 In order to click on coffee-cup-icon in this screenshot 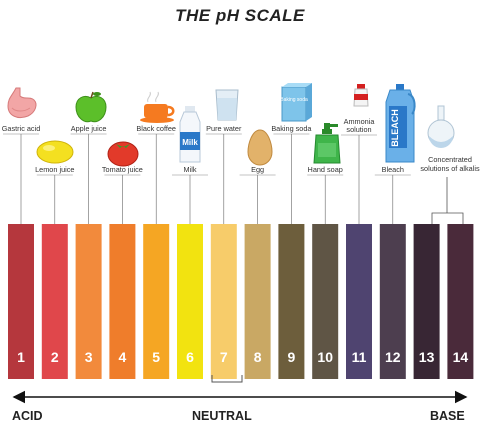, I will do `click(157, 107)`.